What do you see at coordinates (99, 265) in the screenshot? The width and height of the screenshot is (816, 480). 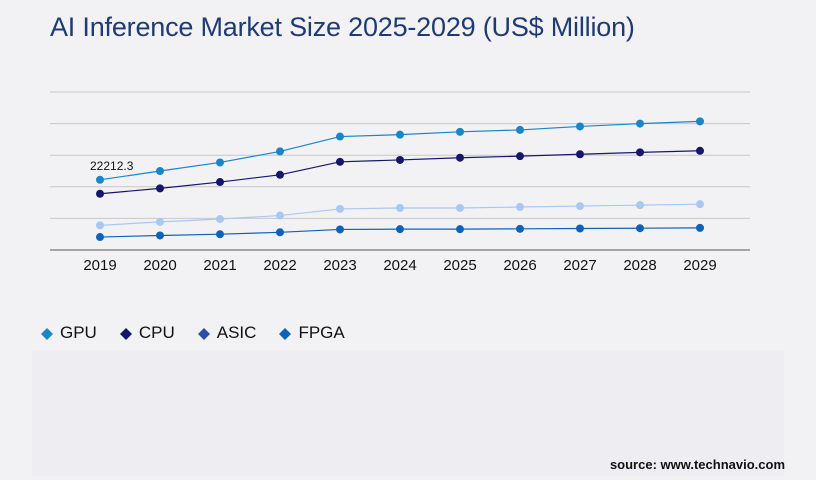 I see `x-tick-label: 2019` at bounding box center [99, 265].